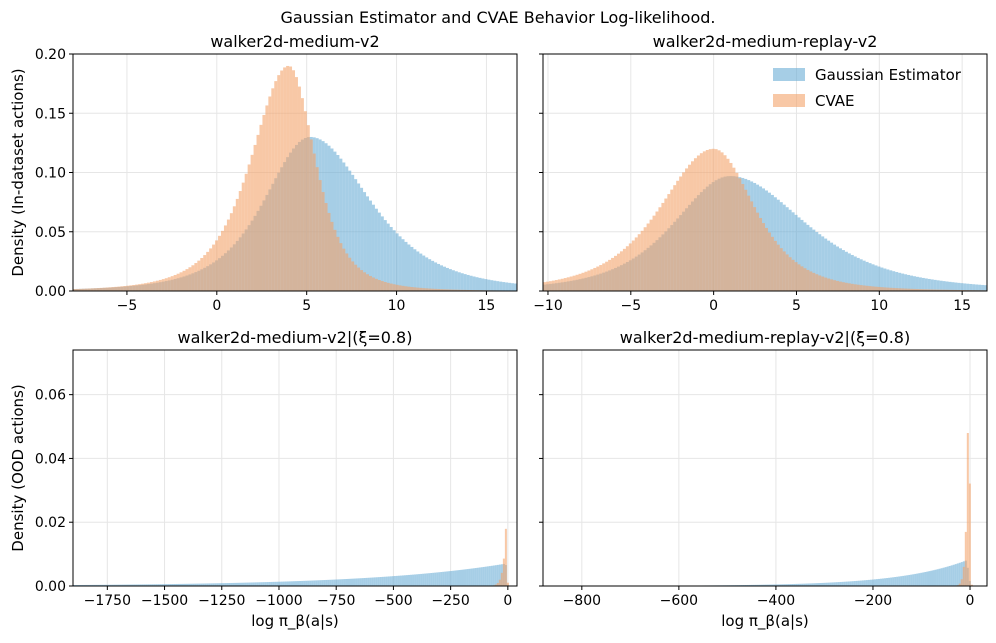  What do you see at coordinates (393, 601) in the screenshot?
I see `x-tick-label: −500` at bounding box center [393, 601].